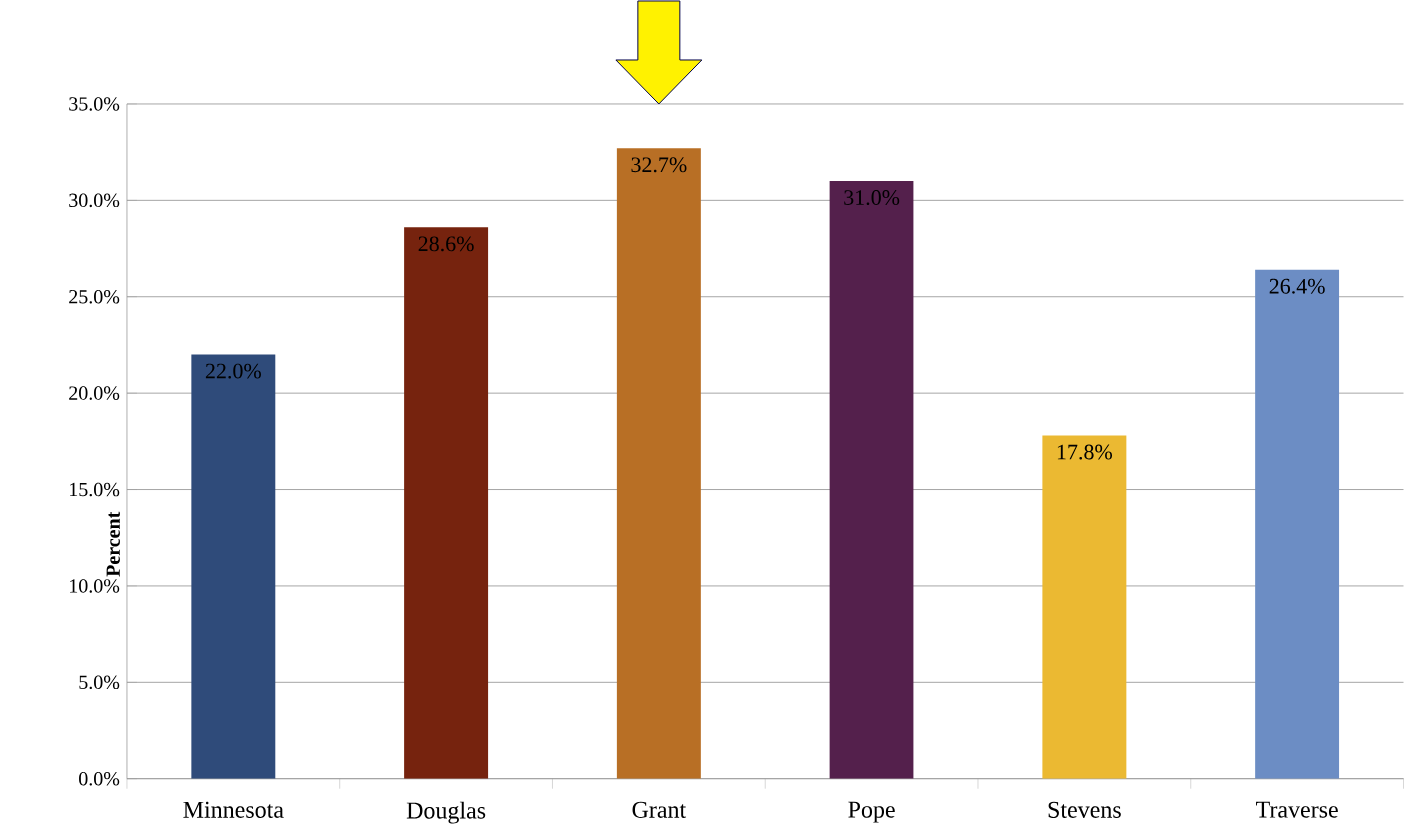  Describe the element at coordinates (1084, 810) in the screenshot. I see `x-tick-label: Stevens` at that location.